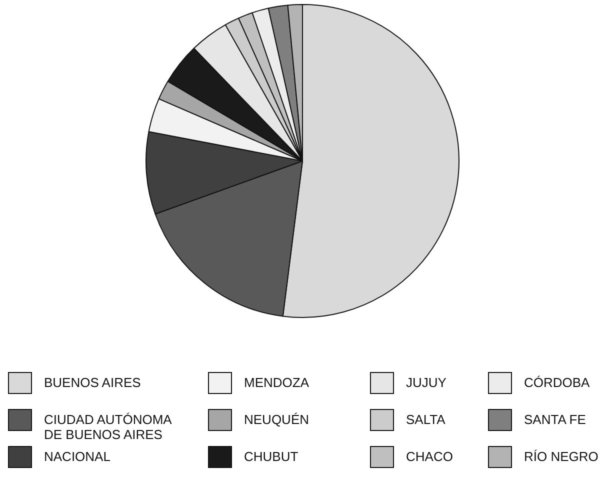 This screenshot has height=487, width=605. I want to click on legend-label: CIUDAD AUTÓNOMA DE BUENOS AIRES, so click(108, 426).